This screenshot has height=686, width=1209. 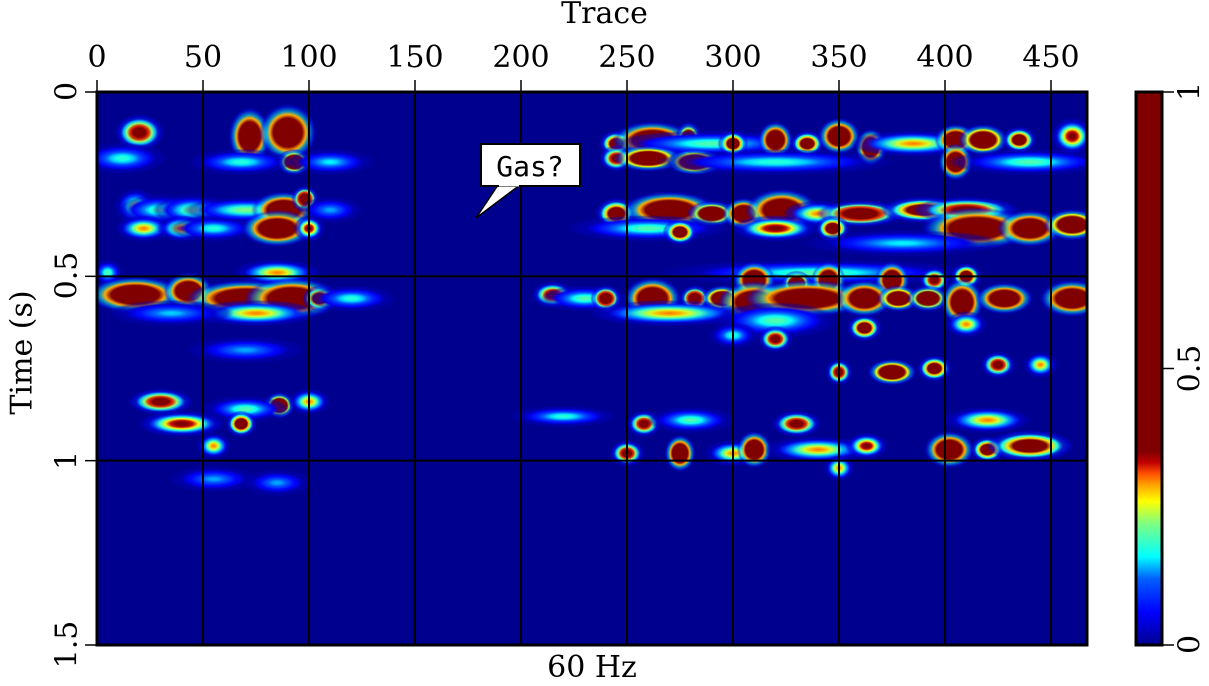 I want to click on x-tick-label: 400, so click(x=945, y=57).